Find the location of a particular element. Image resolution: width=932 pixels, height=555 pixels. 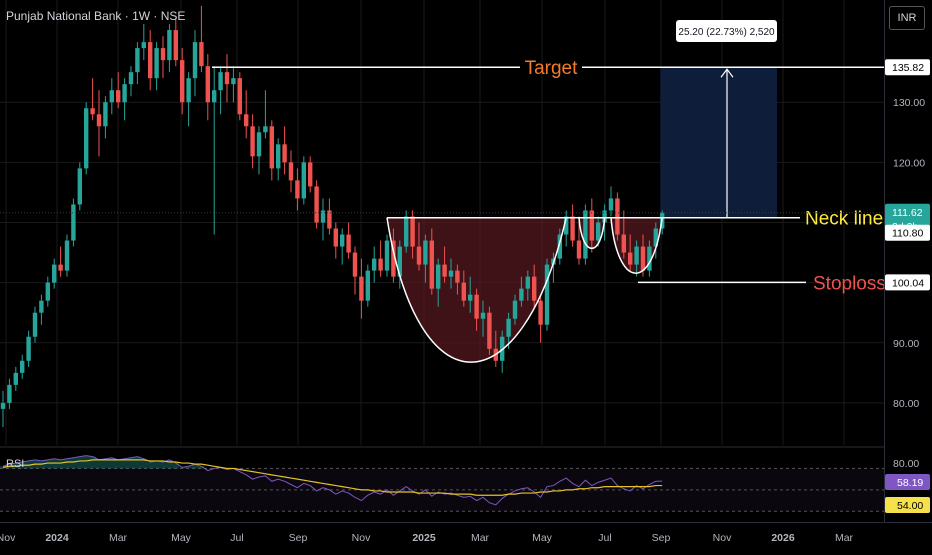

target-price-tag-bg is located at coordinates (907, 67).